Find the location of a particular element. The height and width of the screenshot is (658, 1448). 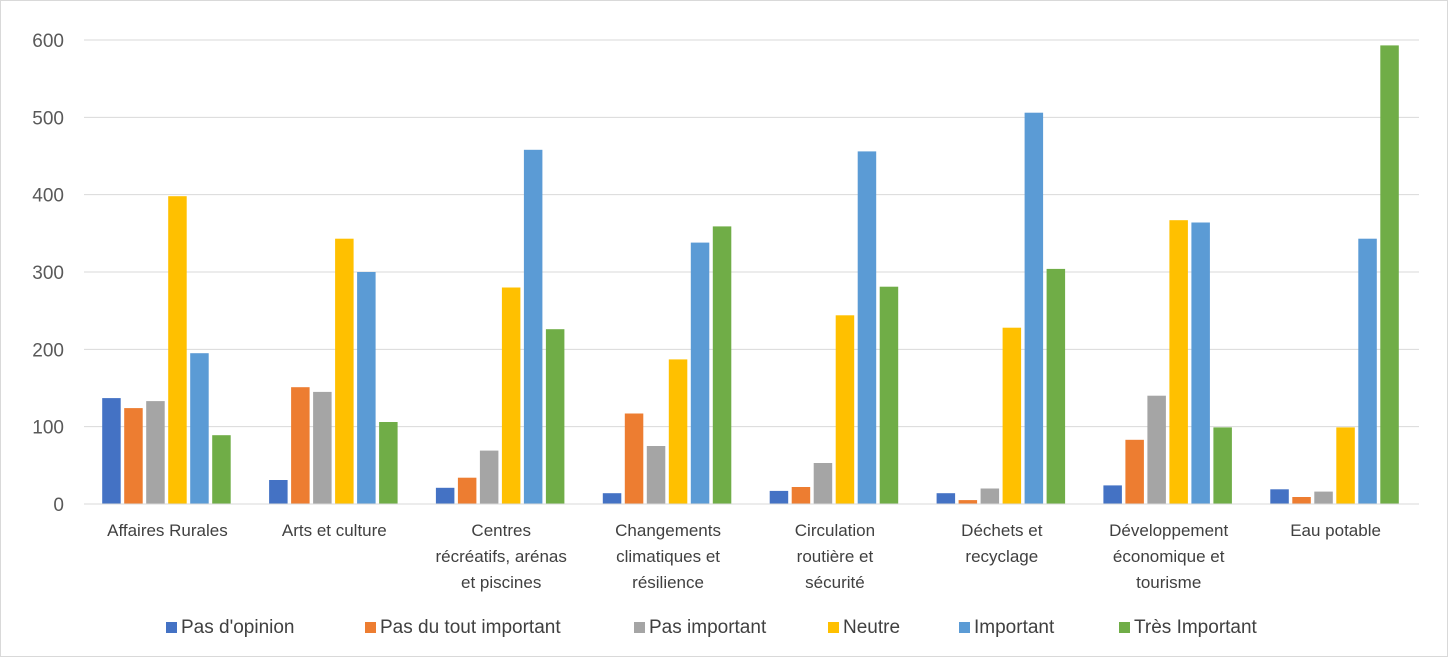

x-category-label: récréatifs, arénas is located at coordinates (501, 556).